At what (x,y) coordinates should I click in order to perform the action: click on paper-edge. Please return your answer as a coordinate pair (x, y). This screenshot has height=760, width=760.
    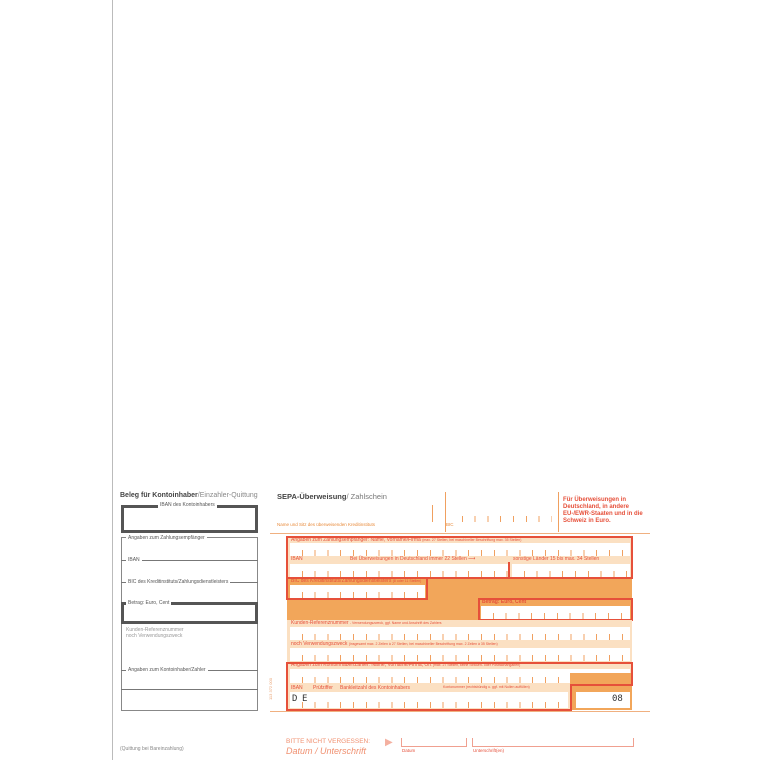
    Looking at the image, I should click on (112, 380).